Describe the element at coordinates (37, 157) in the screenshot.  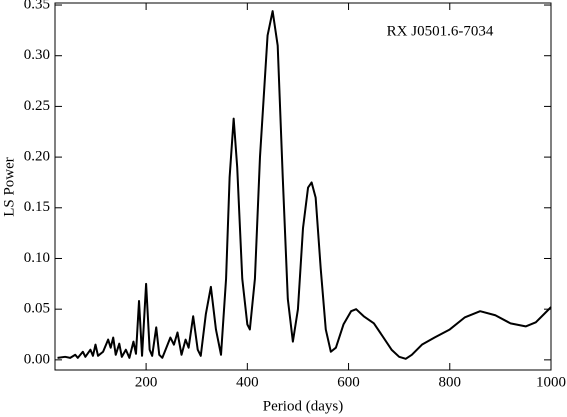
I see `y-tick-label: 0.20` at that location.